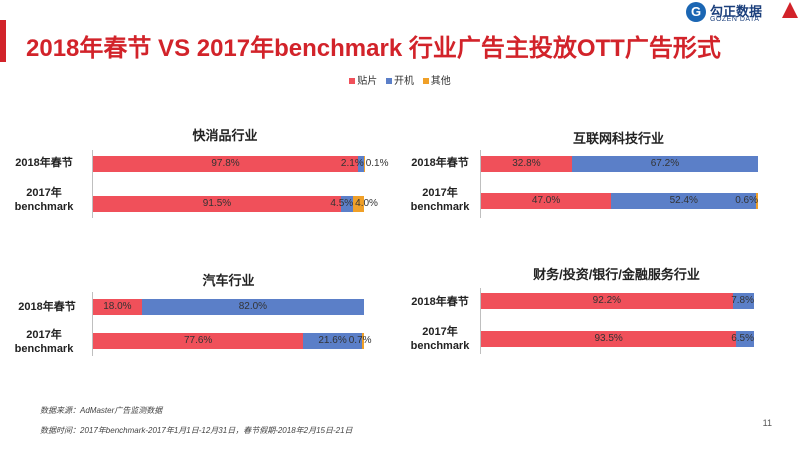  I want to click on stacked-bar: 97.8% 2.1% 0.1%, so click(241, 164).